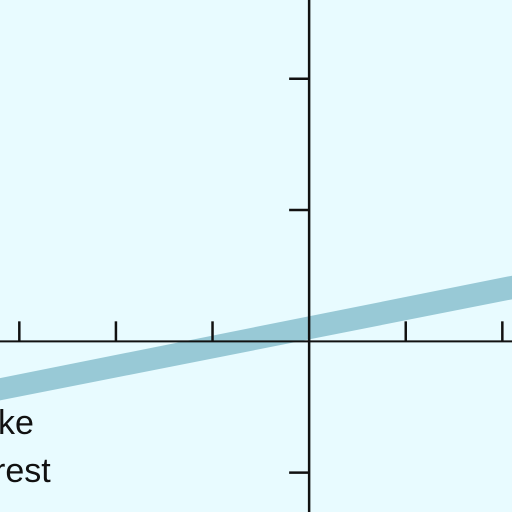 The image size is (512, 512). Describe the element at coordinates (17, 423) in the screenshot. I see `legend-text-1: ke` at that location.